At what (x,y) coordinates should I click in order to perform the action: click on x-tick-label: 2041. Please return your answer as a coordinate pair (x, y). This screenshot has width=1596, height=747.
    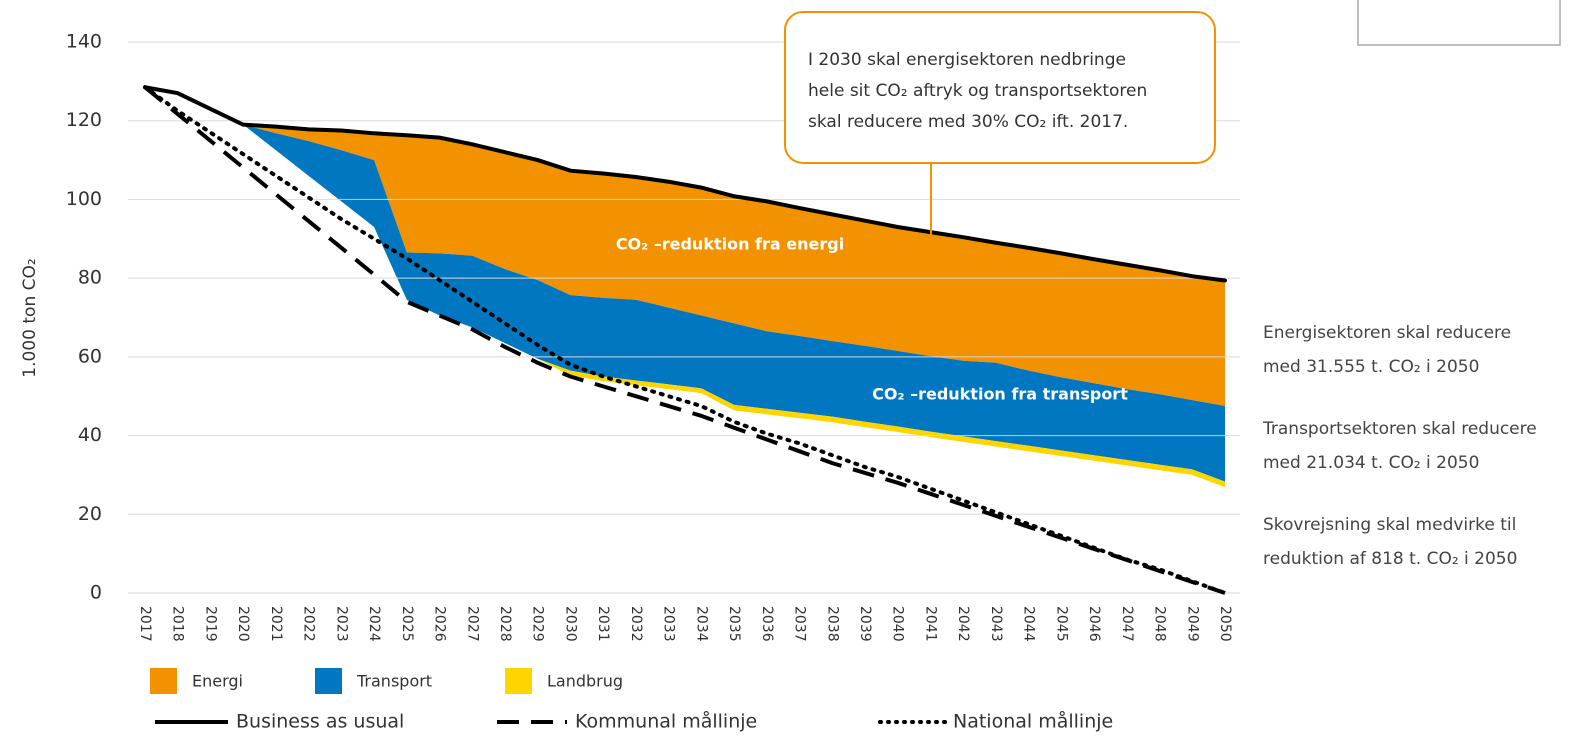
    Looking at the image, I should click on (930, 624).